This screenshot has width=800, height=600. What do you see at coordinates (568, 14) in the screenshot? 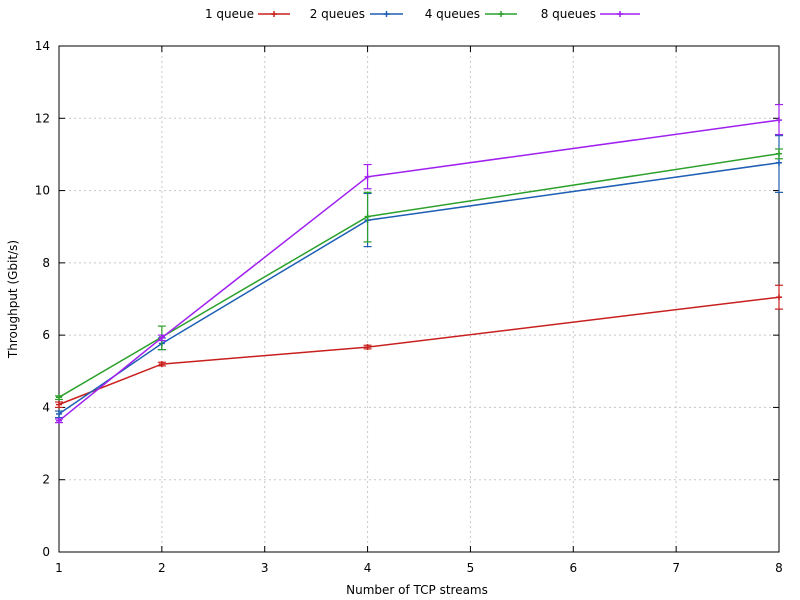
I see `legend-label: 8 queues` at bounding box center [568, 14].